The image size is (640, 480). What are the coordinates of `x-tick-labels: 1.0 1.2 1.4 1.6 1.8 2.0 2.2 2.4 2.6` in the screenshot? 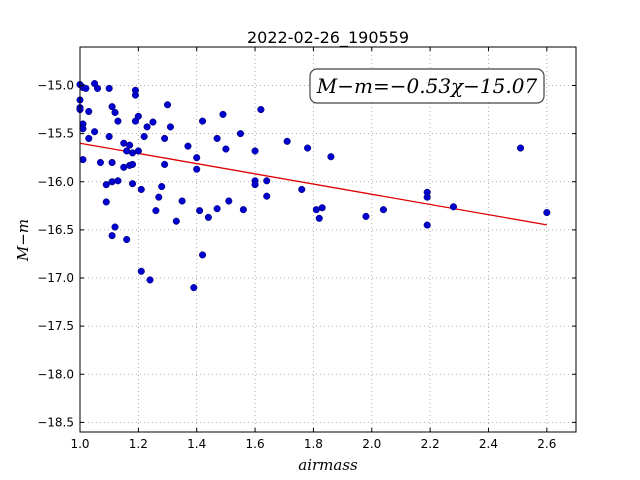 It's located at (313, 444).